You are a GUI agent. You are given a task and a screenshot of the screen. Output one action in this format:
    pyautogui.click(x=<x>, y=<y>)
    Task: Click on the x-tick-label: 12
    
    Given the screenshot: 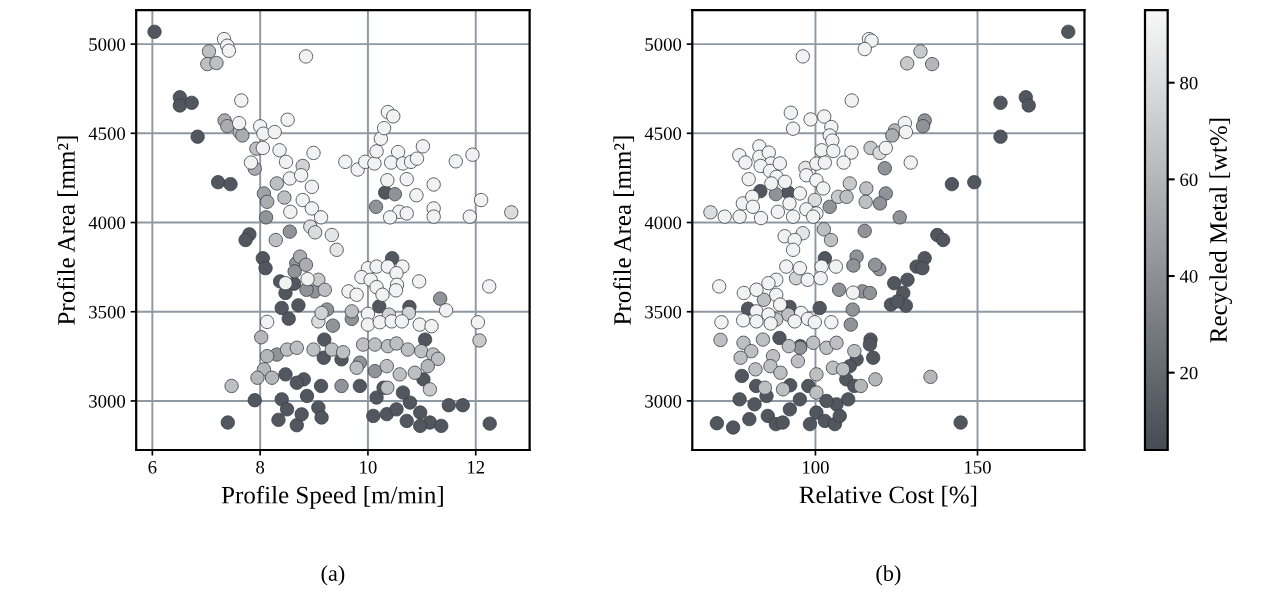 What is the action you would take?
    pyautogui.click(x=476, y=467)
    